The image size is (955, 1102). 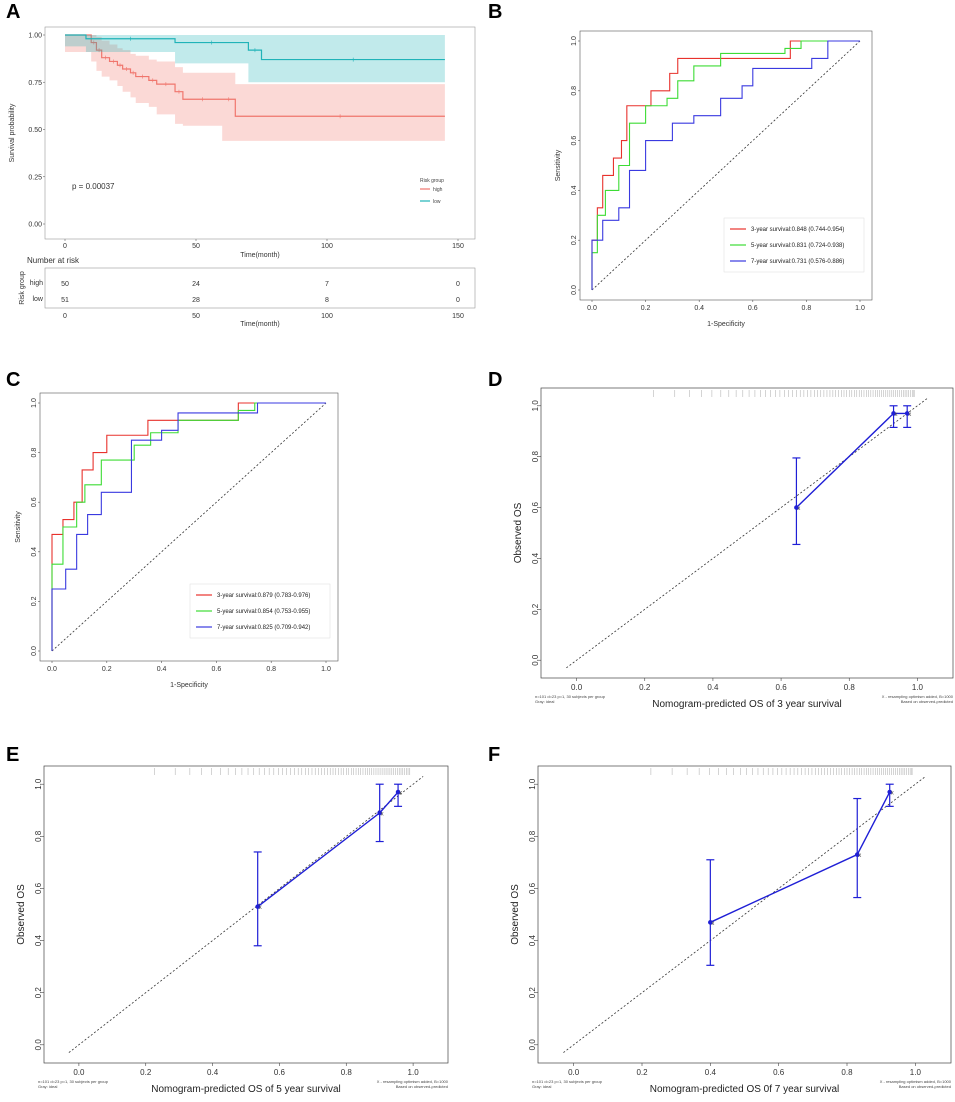 What do you see at coordinates (22, 288) in the screenshot?
I see `risk-table-y-label: Risk group` at bounding box center [22, 288].